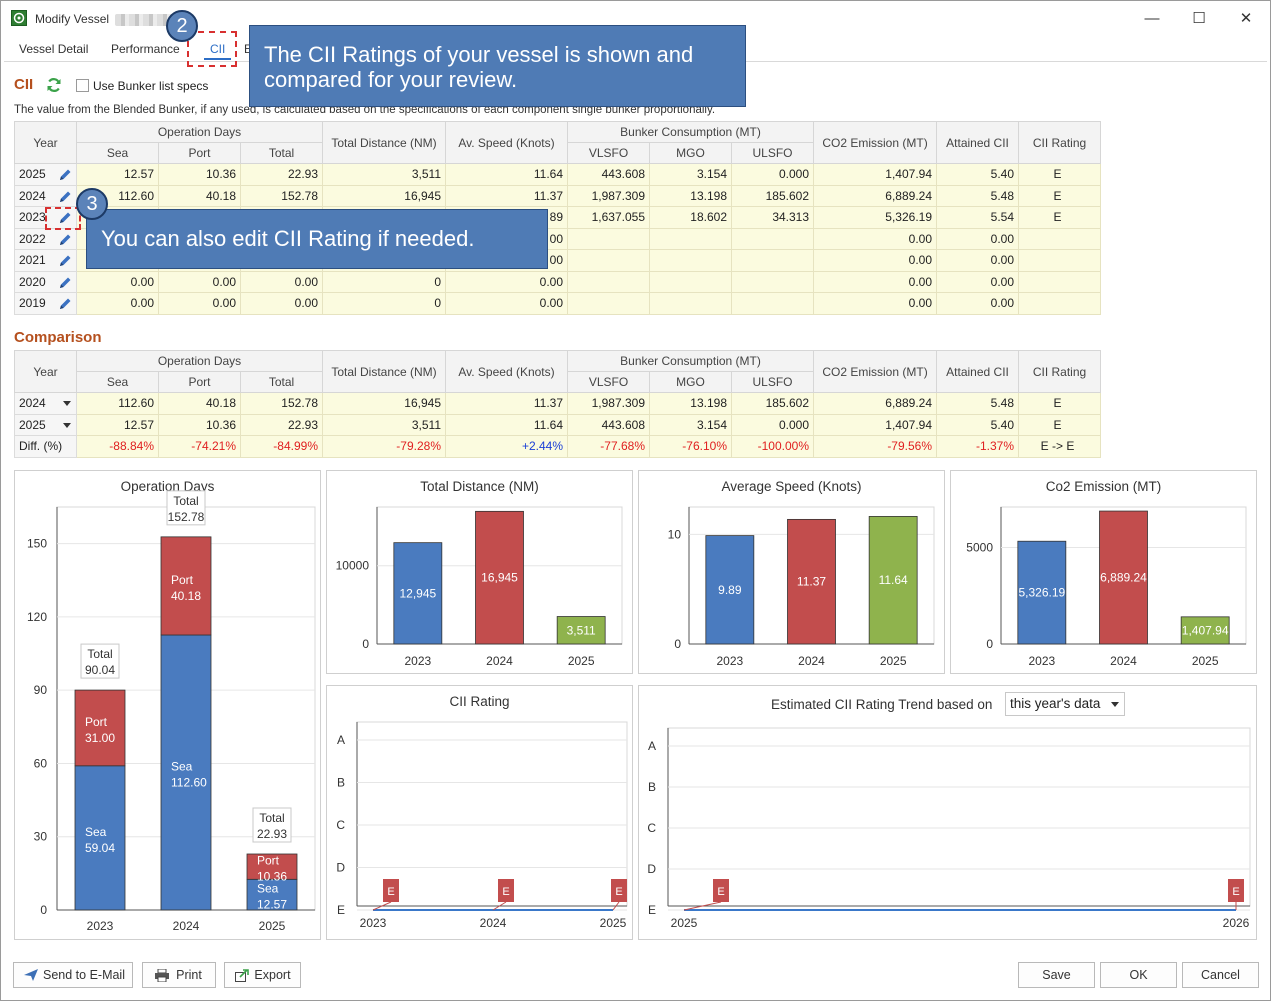 The image size is (1271, 1001). I want to click on table-cell: 5,326.19, so click(875, 217).